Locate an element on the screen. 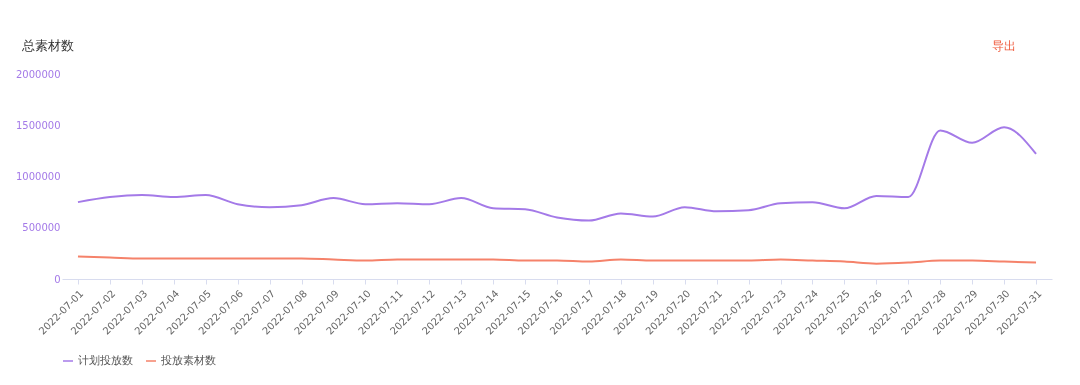 The width and height of the screenshot is (1080, 385). legend-label: 投放素材数 is located at coordinates (188, 360).